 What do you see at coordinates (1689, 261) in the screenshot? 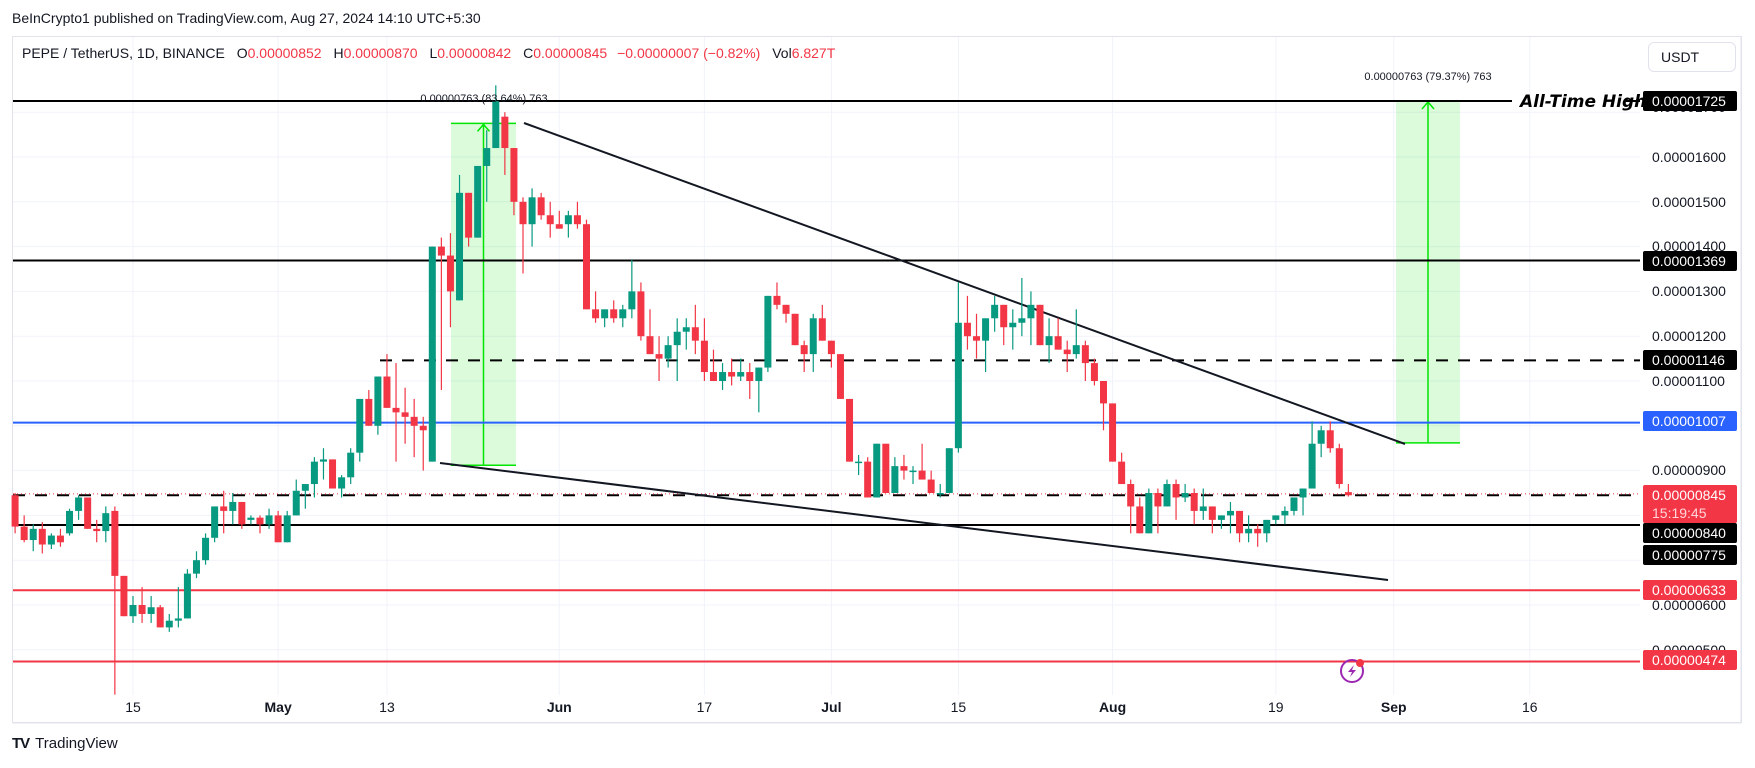
I see `svg-text: 0.00001369` at bounding box center [1689, 261].